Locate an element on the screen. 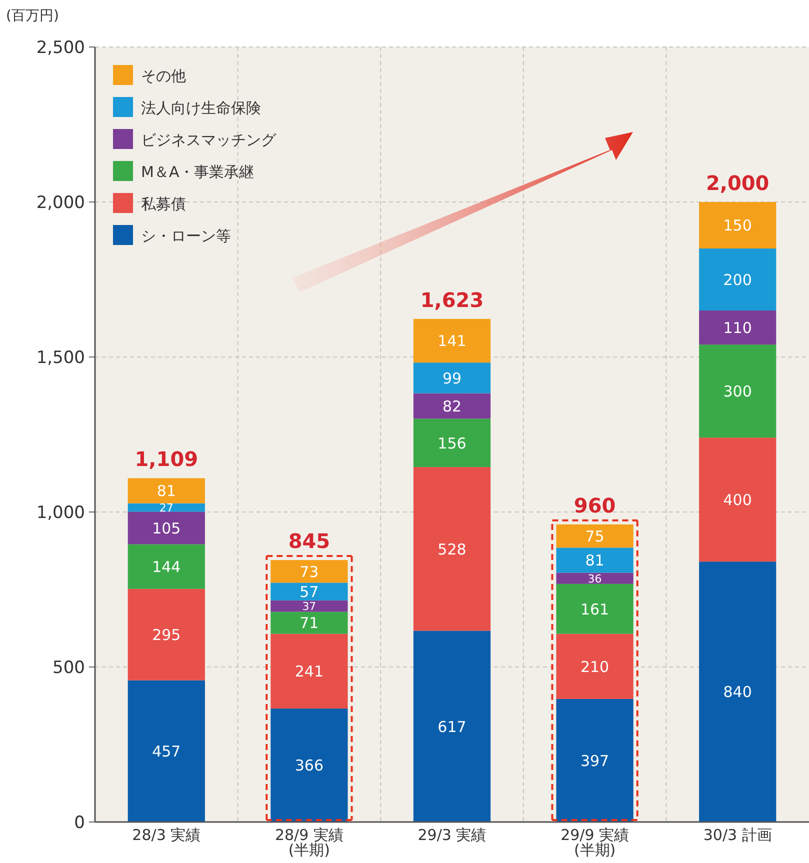 The width and height of the screenshot is (809, 863). total-label: 1,623 is located at coordinates (452, 300).